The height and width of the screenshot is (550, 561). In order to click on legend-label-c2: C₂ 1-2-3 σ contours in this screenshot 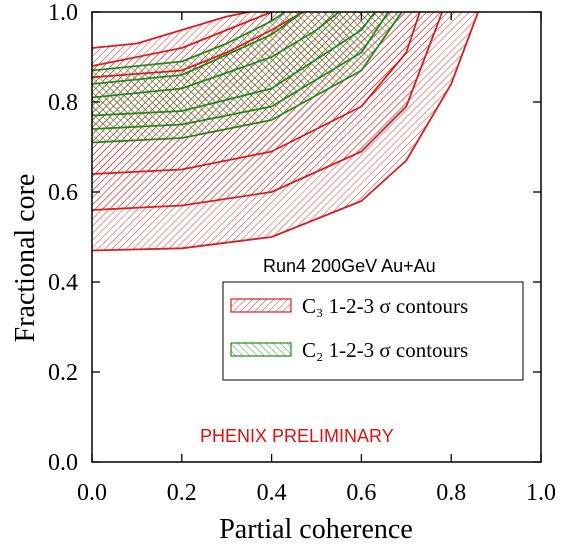, I will do `click(385, 350)`.